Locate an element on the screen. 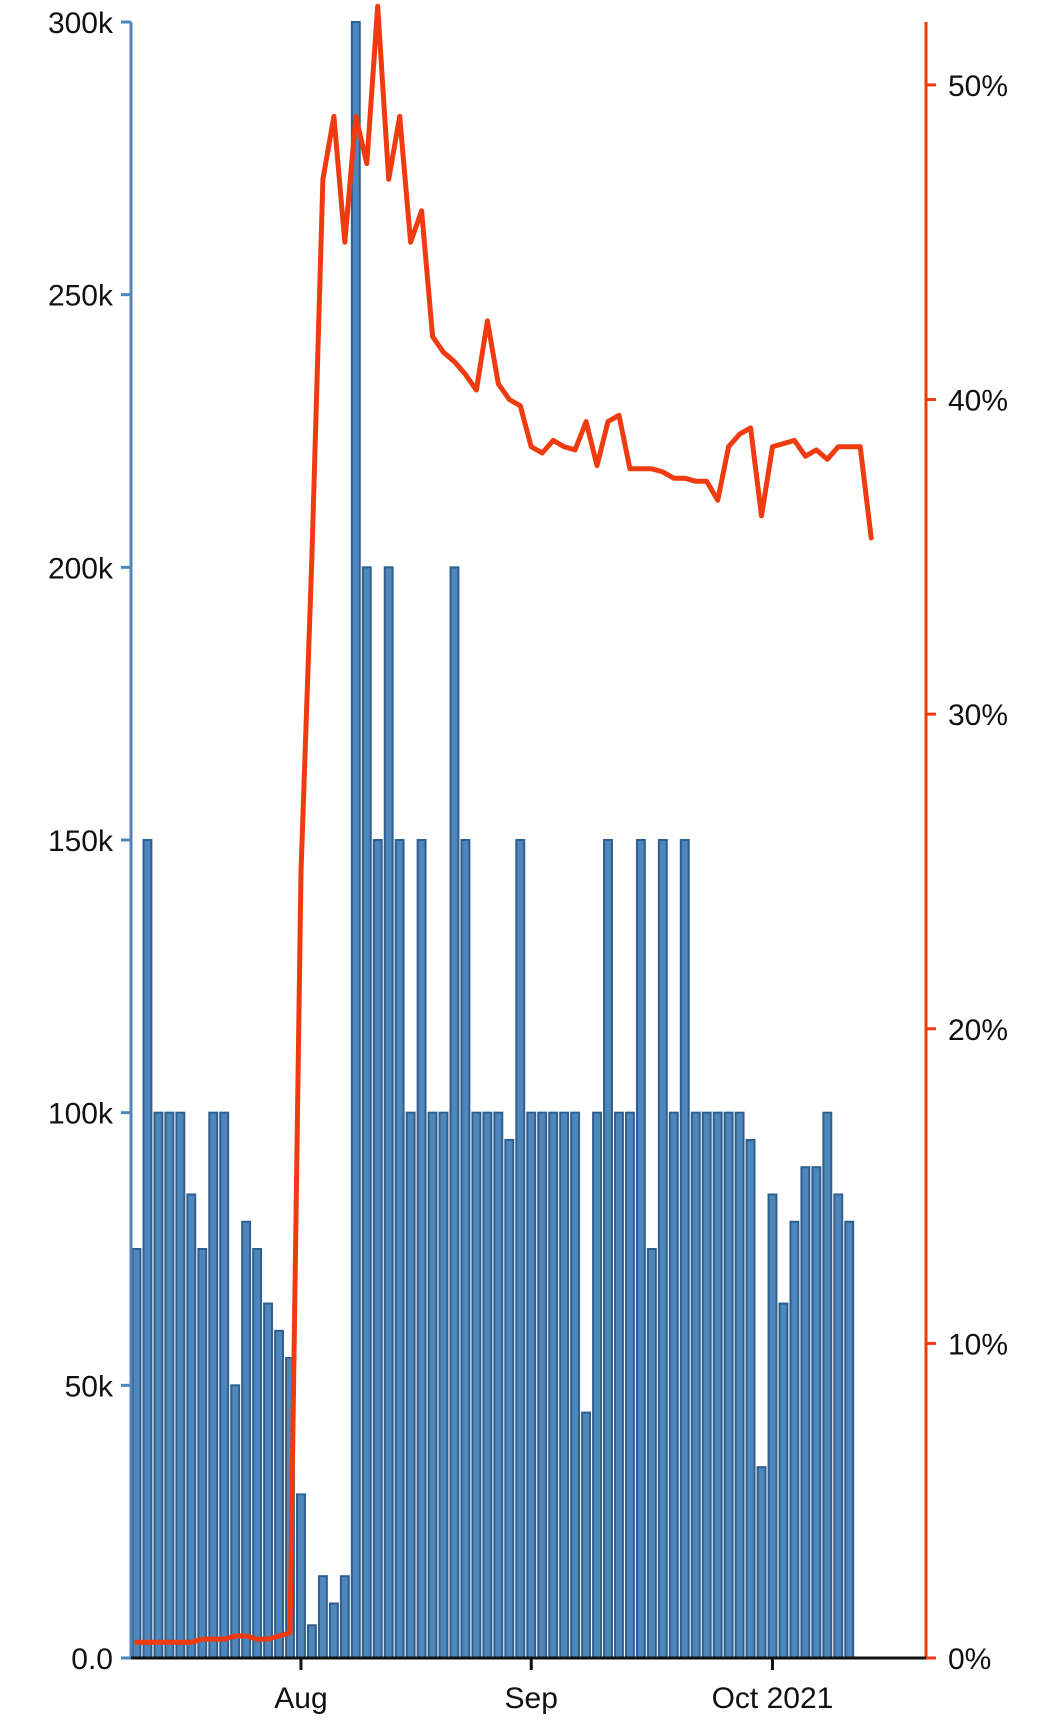  x-tick-label: Oct 2021 is located at coordinates (773, 1698).